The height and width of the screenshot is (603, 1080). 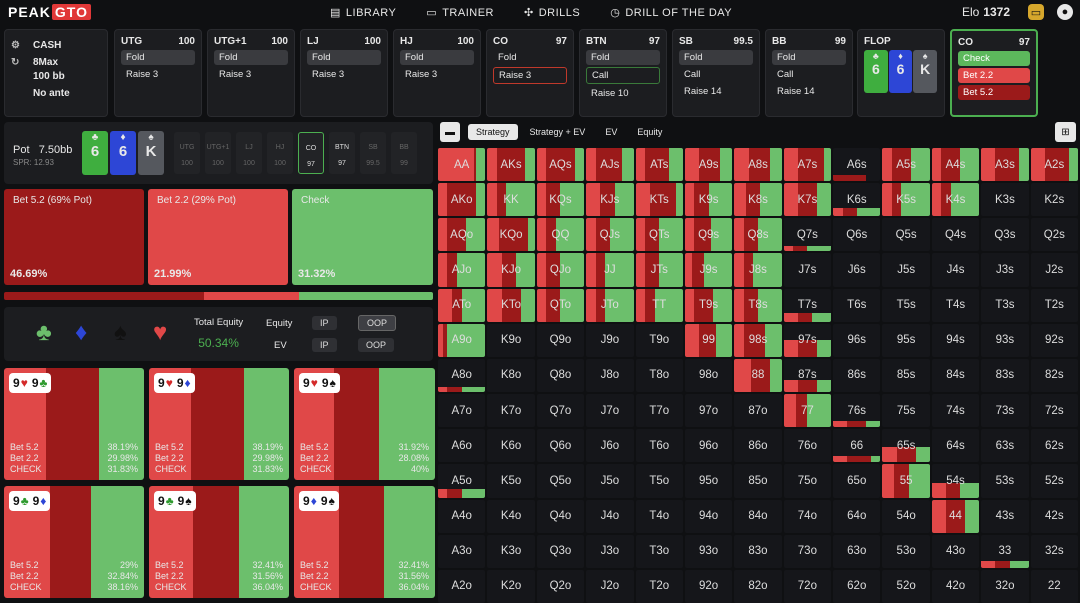 What do you see at coordinates (906, 516) in the screenshot?
I see `hand-cell: 54o` at bounding box center [906, 516].